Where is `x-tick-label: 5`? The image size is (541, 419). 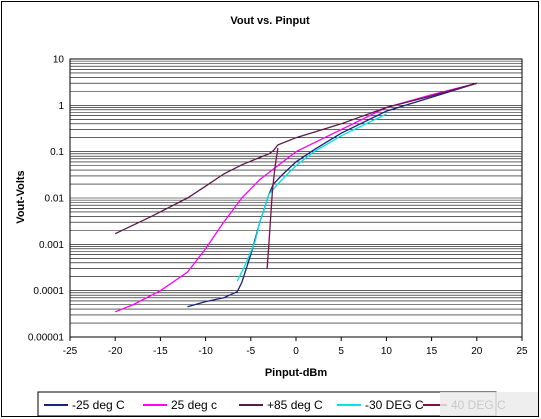
x-tick-label: 5 is located at coordinates (341, 351).